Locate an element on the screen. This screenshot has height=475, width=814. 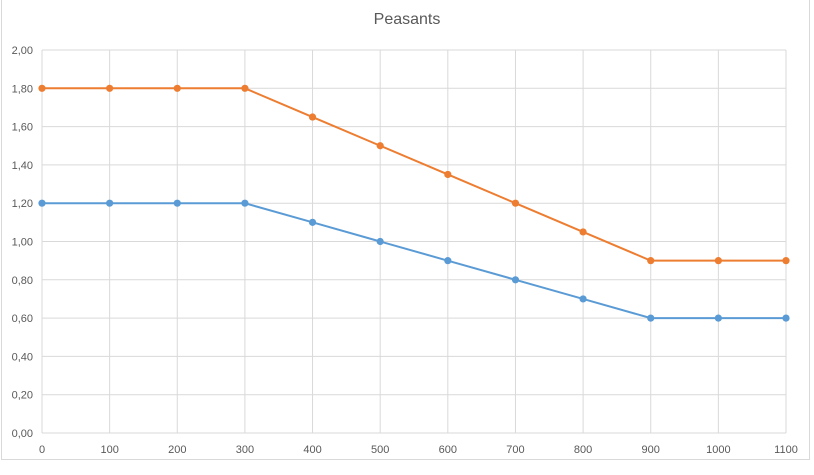
x-tick-label: 400 is located at coordinates (312, 450).